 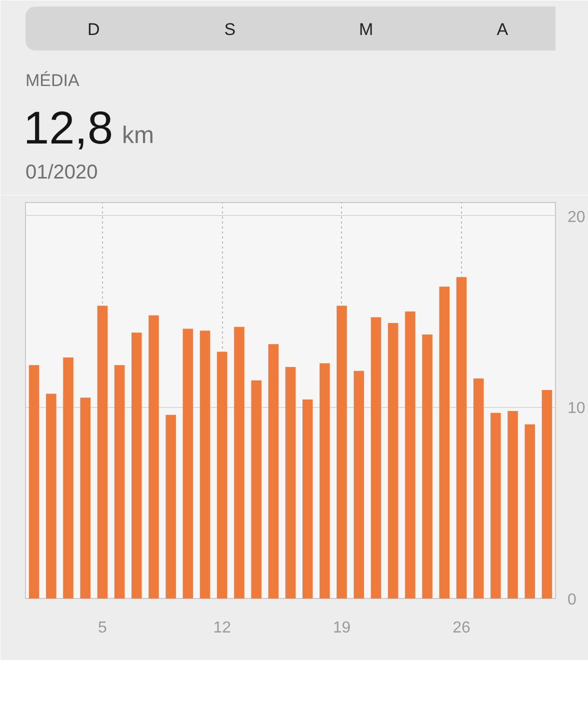 I want to click on x-tick-label: 5, so click(x=102, y=628).